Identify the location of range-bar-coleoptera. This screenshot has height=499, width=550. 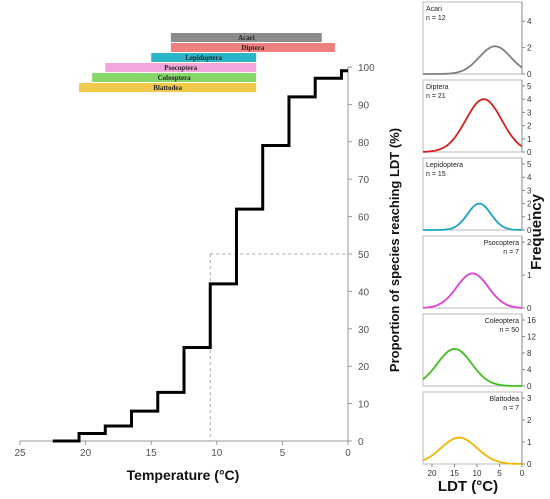
(174, 77).